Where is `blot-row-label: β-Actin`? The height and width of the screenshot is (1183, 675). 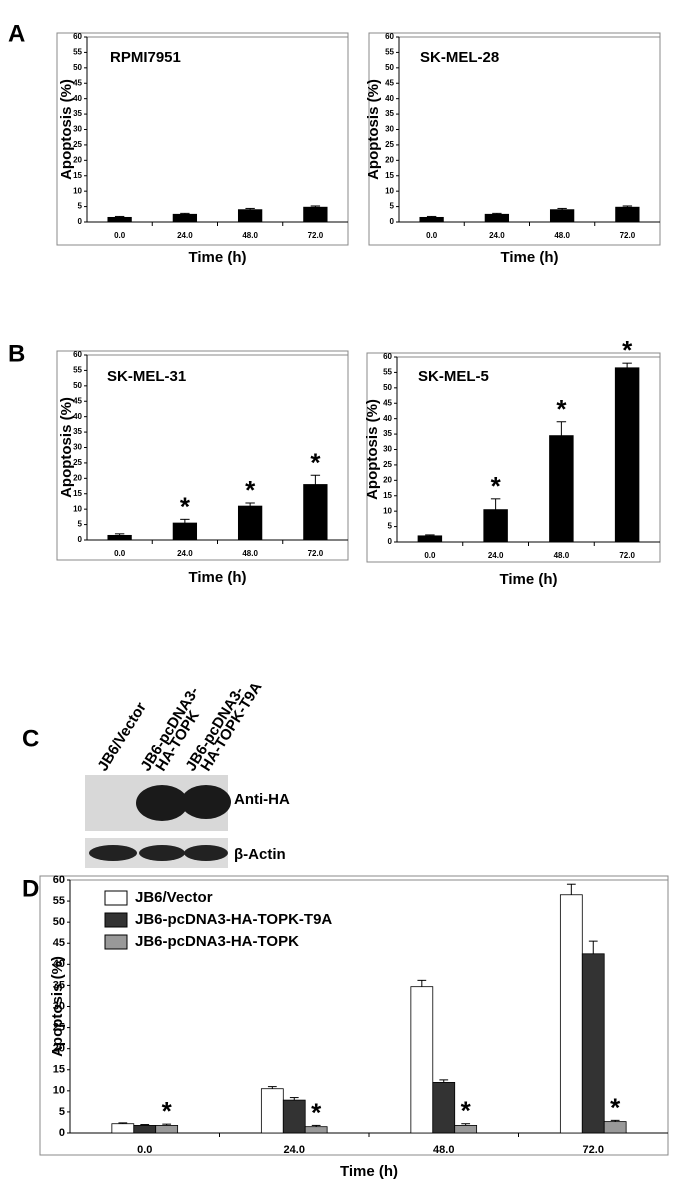
blot-row-label: β-Actin is located at coordinates (260, 854).